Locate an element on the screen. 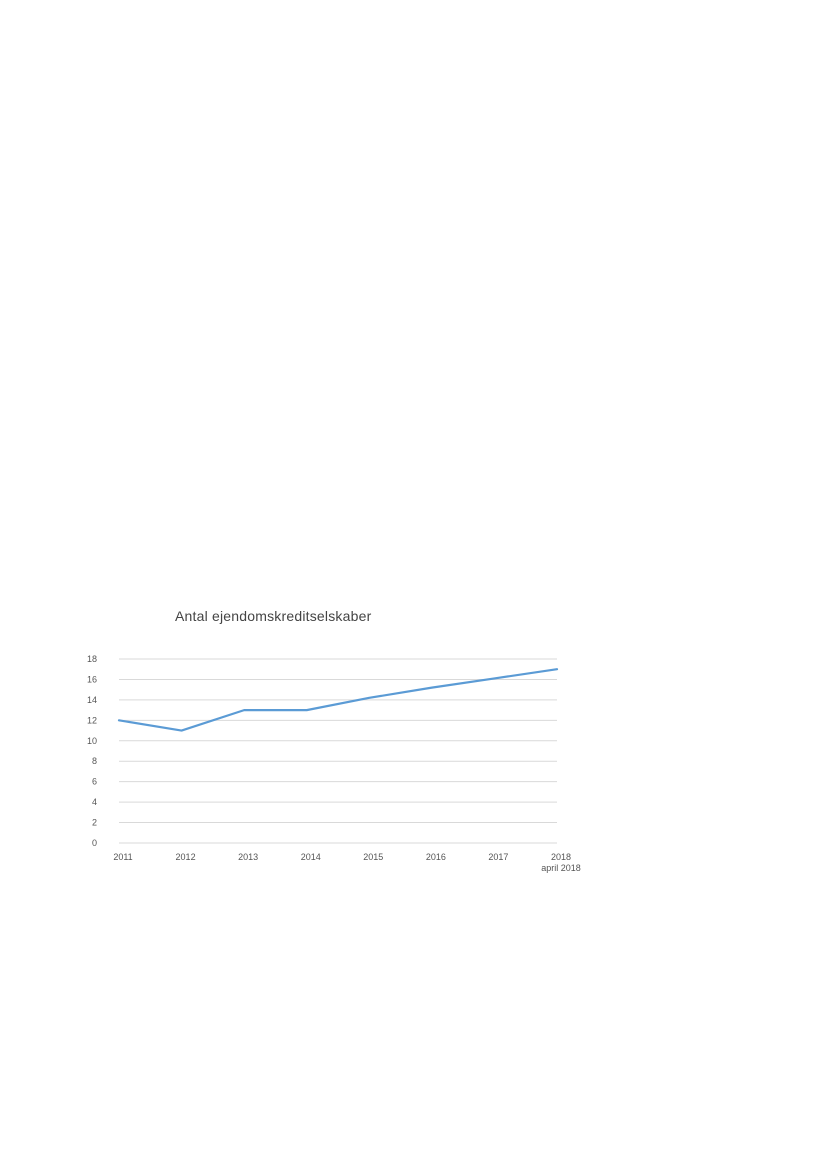 The image size is (827, 1169). y-tick-label: 10 is located at coordinates (92, 741).